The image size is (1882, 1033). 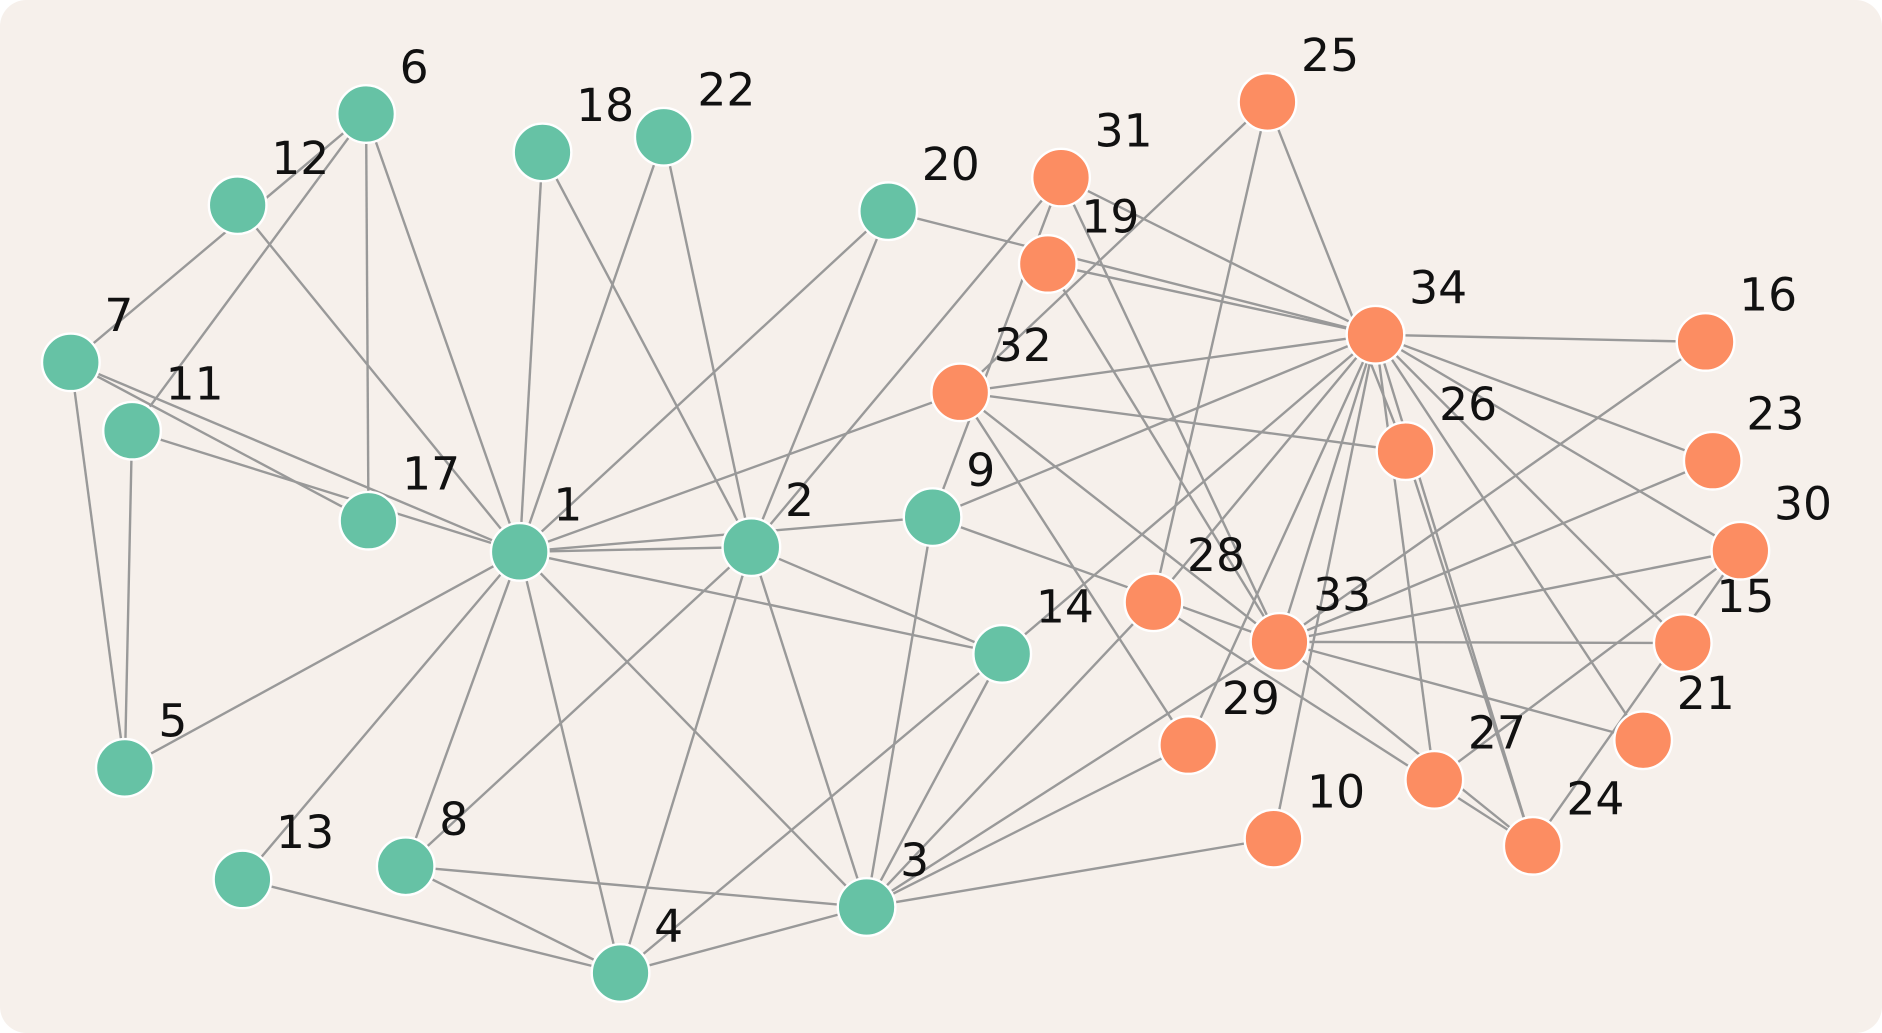 What do you see at coordinates (1216, 555) in the screenshot?
I see `node-label: 28` at bounding box center [1216, 555].